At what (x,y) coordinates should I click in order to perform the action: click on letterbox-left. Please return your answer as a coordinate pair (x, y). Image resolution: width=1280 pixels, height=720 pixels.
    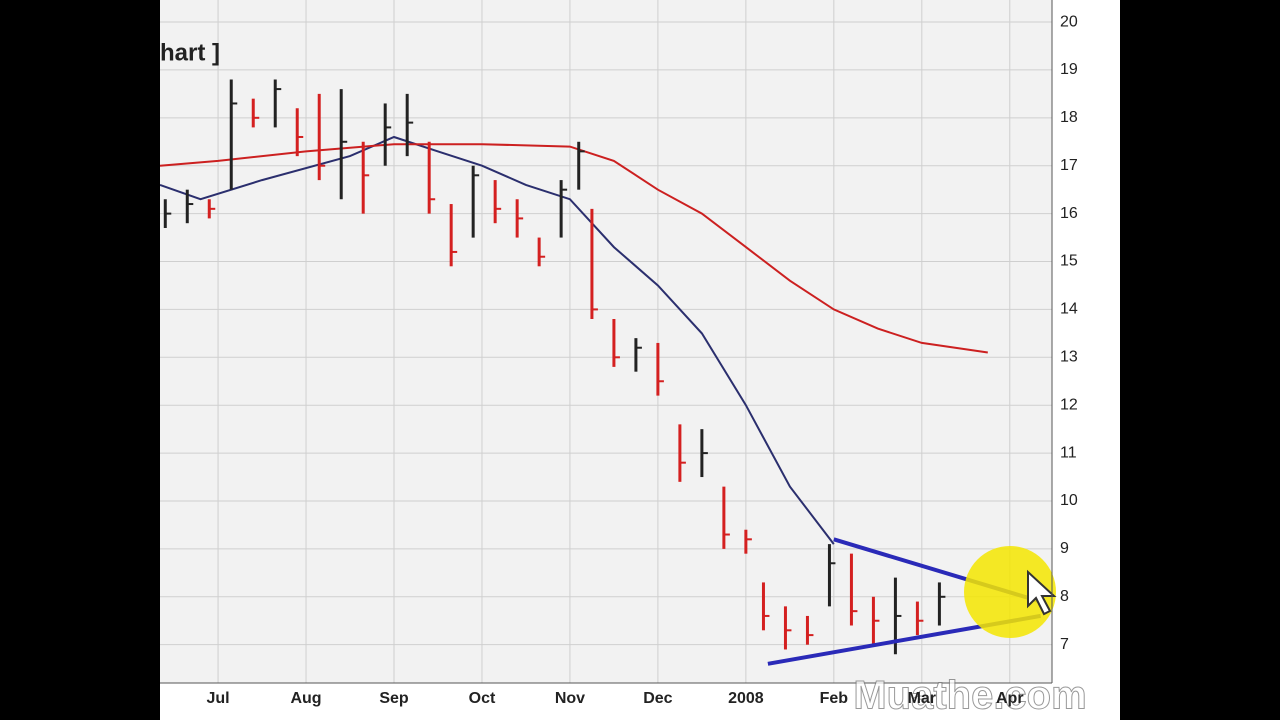
    Looking at the image, I should click on (80, 360).